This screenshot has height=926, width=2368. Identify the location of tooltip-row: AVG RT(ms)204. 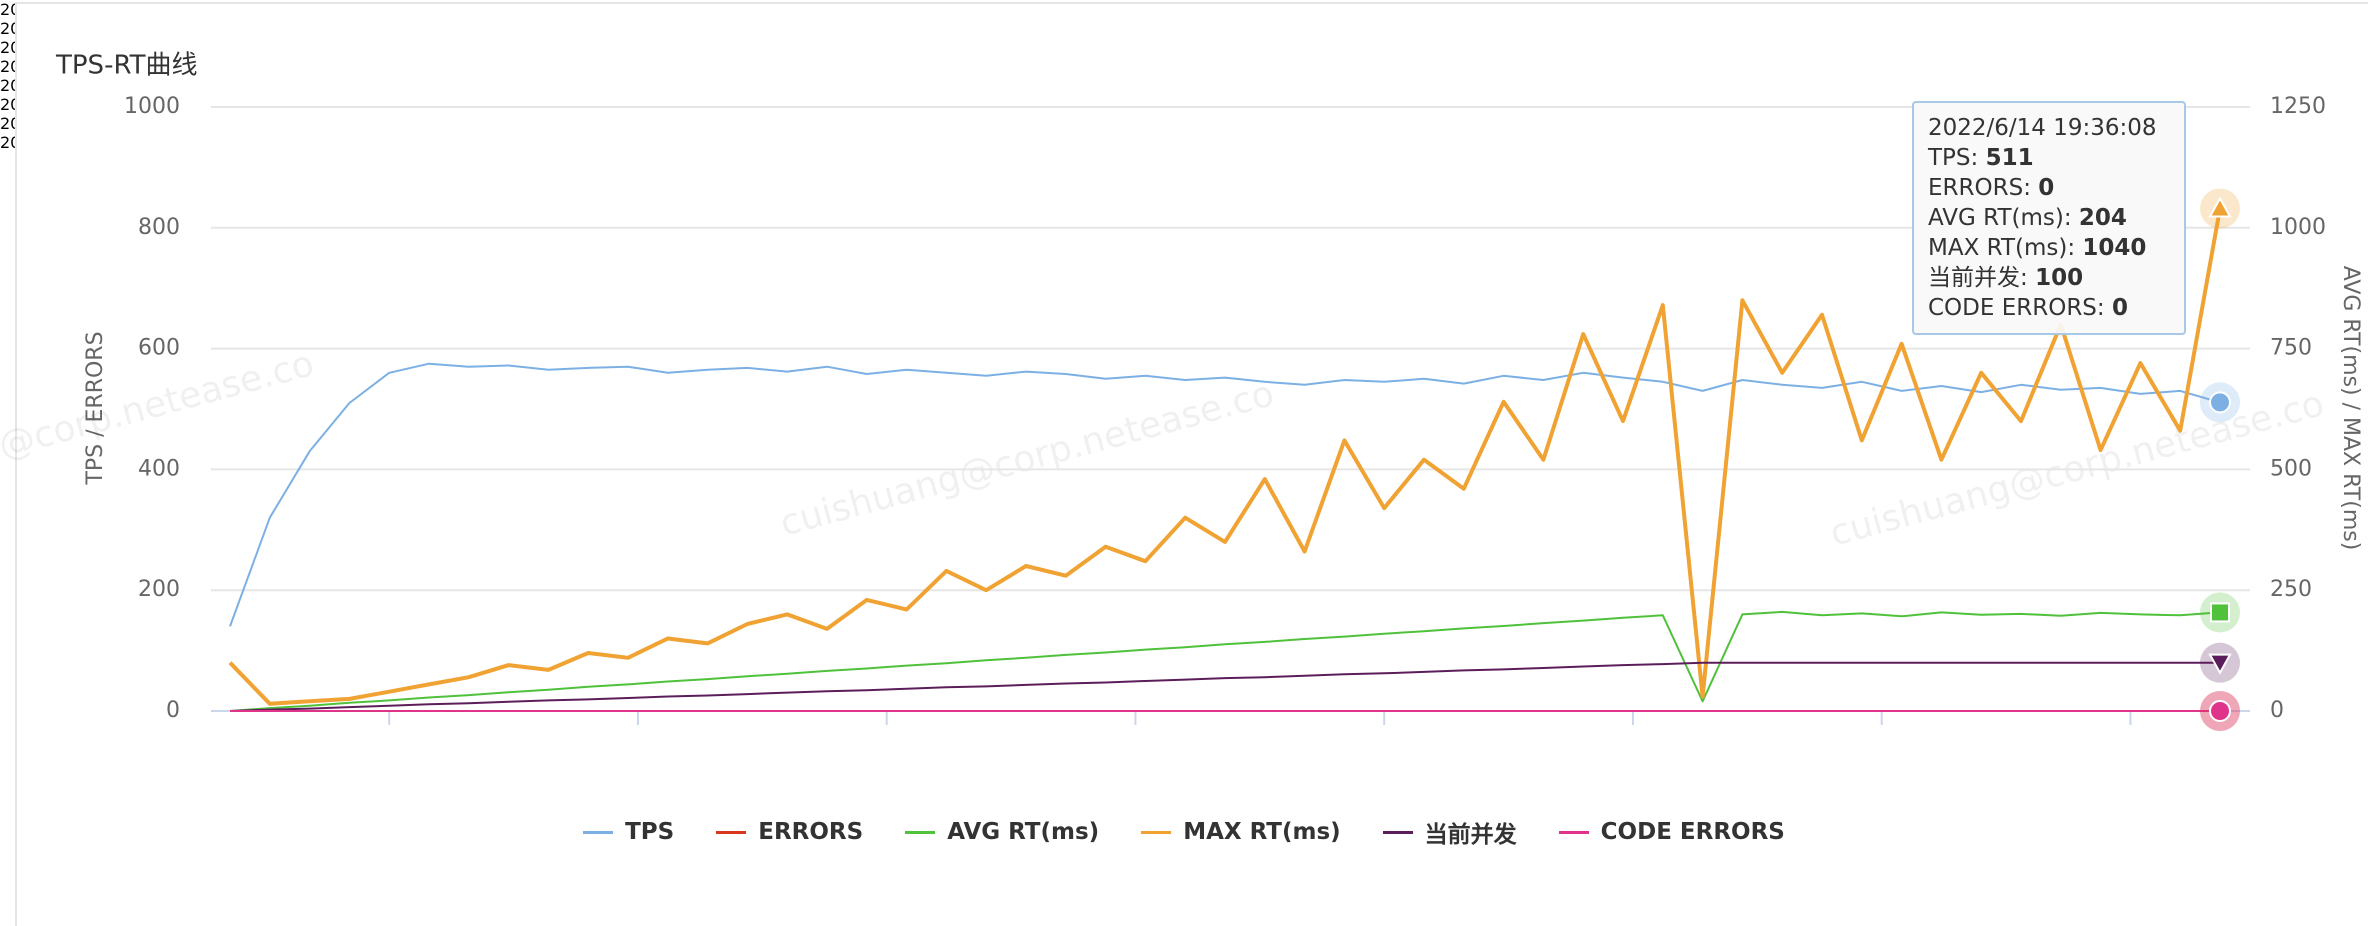
(2049, 218).